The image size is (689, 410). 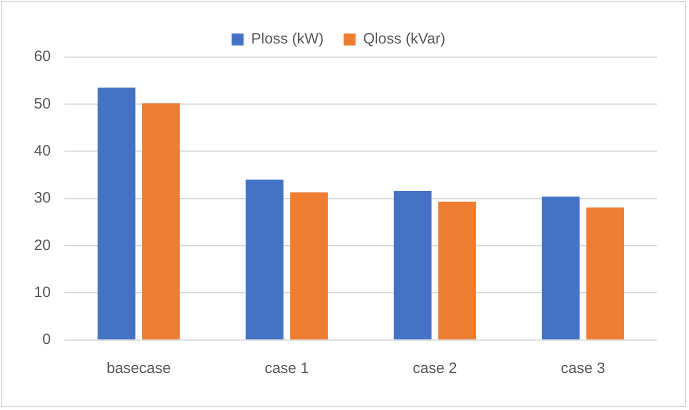 What do you see at coordinates (42, 57) in the screenshot?
I see `y-tick-label: 60` at bounding box center [42, 57].